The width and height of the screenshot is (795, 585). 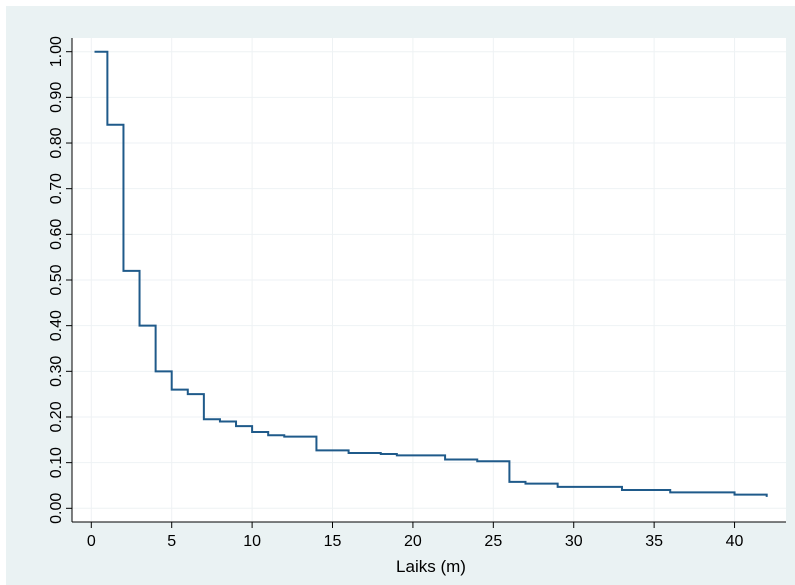 I want to click on y-tick-label: 0.90, so click(x=56, y=97).